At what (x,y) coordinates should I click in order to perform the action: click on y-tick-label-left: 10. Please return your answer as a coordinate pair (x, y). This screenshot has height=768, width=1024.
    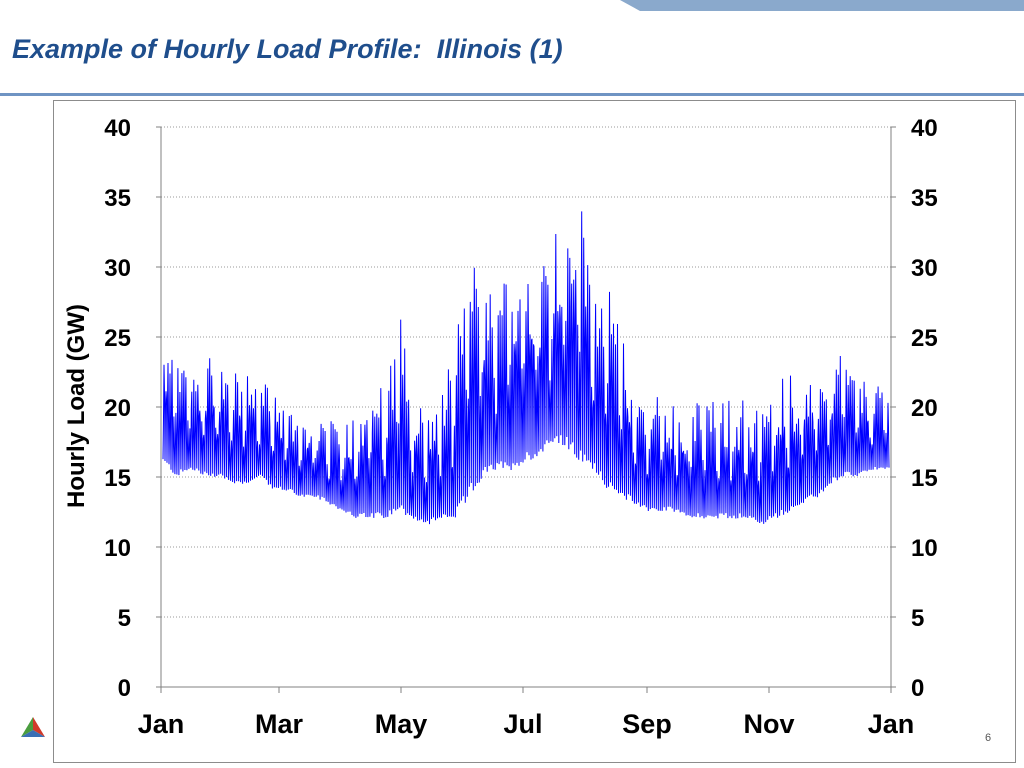
    Looking at the image, I should click on (117, 548).